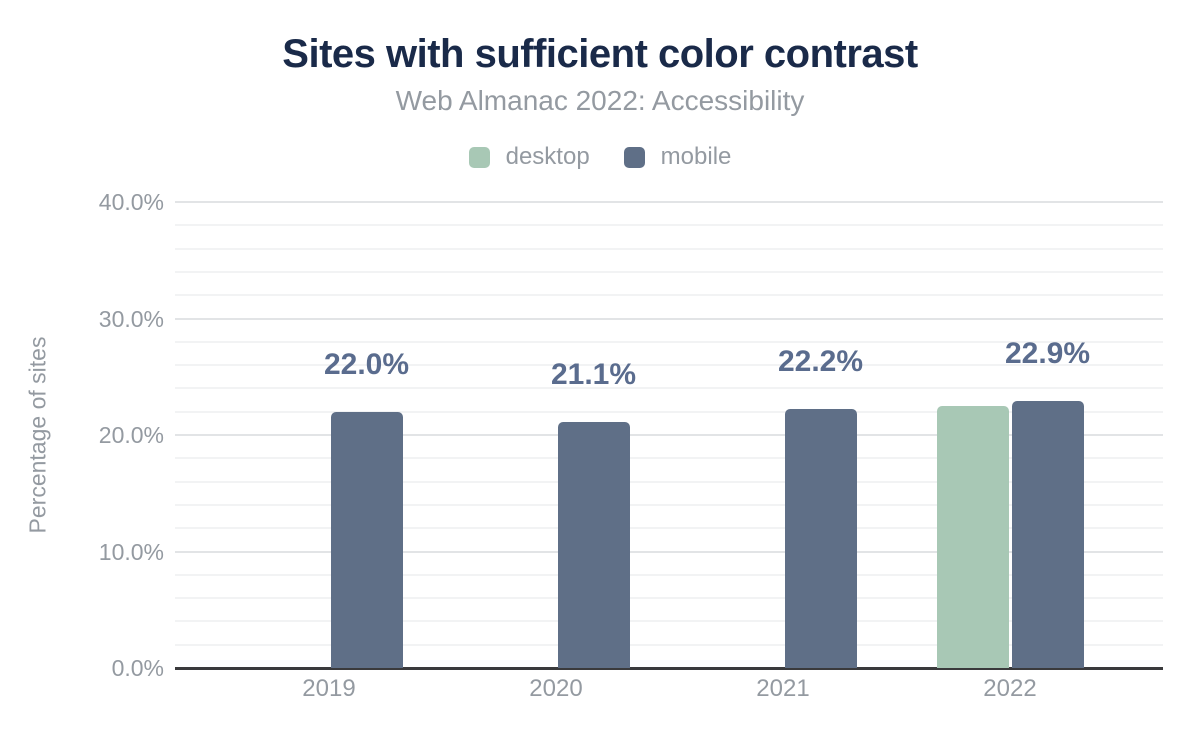 This screenshot has height=742, width=1200. I want to click on legend-item-desktop: desktop, so click(529, 157).